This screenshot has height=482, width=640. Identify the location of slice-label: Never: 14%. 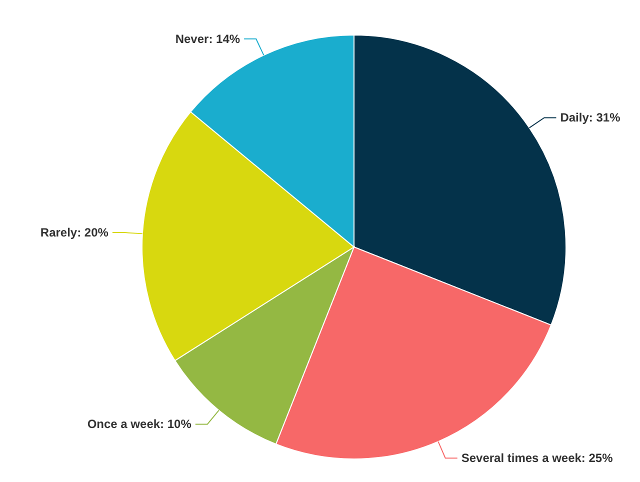
(207, 39).